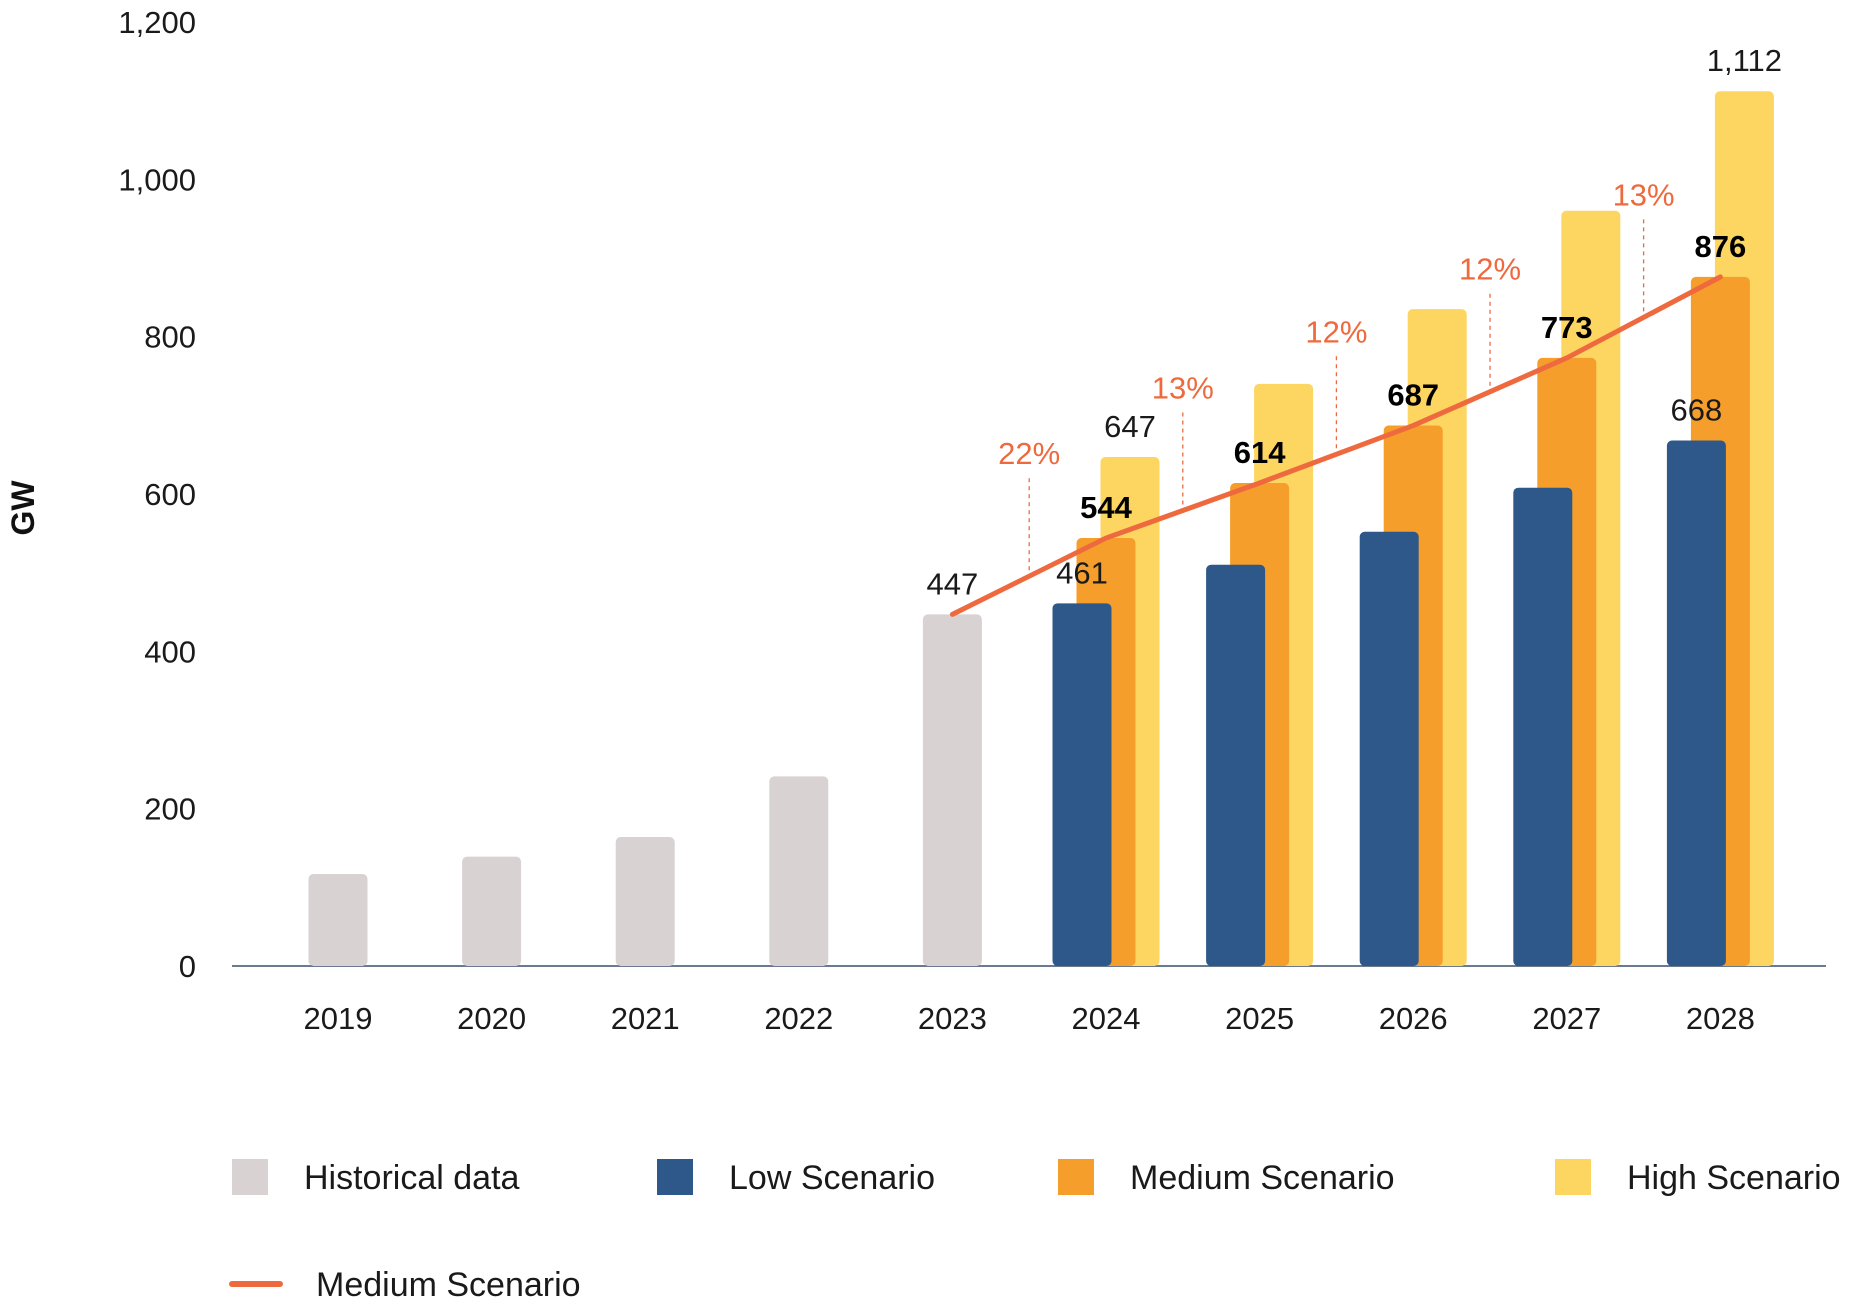 This screenshot has height=1304, width=1866. Describe the element at coordinates (1336, 398) in the screenshot. I see `growth-guides` at that location.